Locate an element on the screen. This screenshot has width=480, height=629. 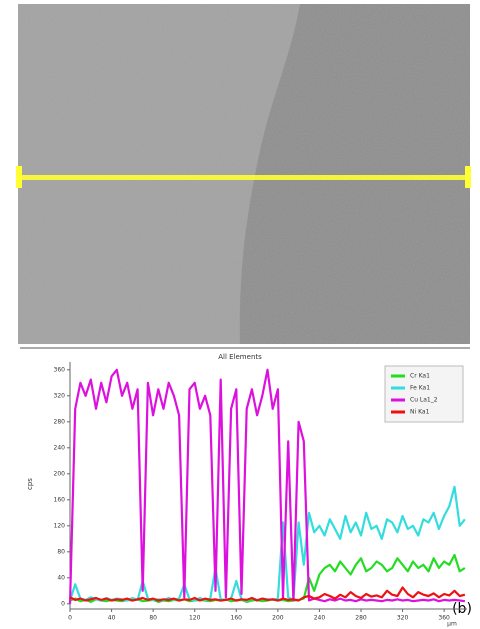
data-line is located at coordinates (267, 594).